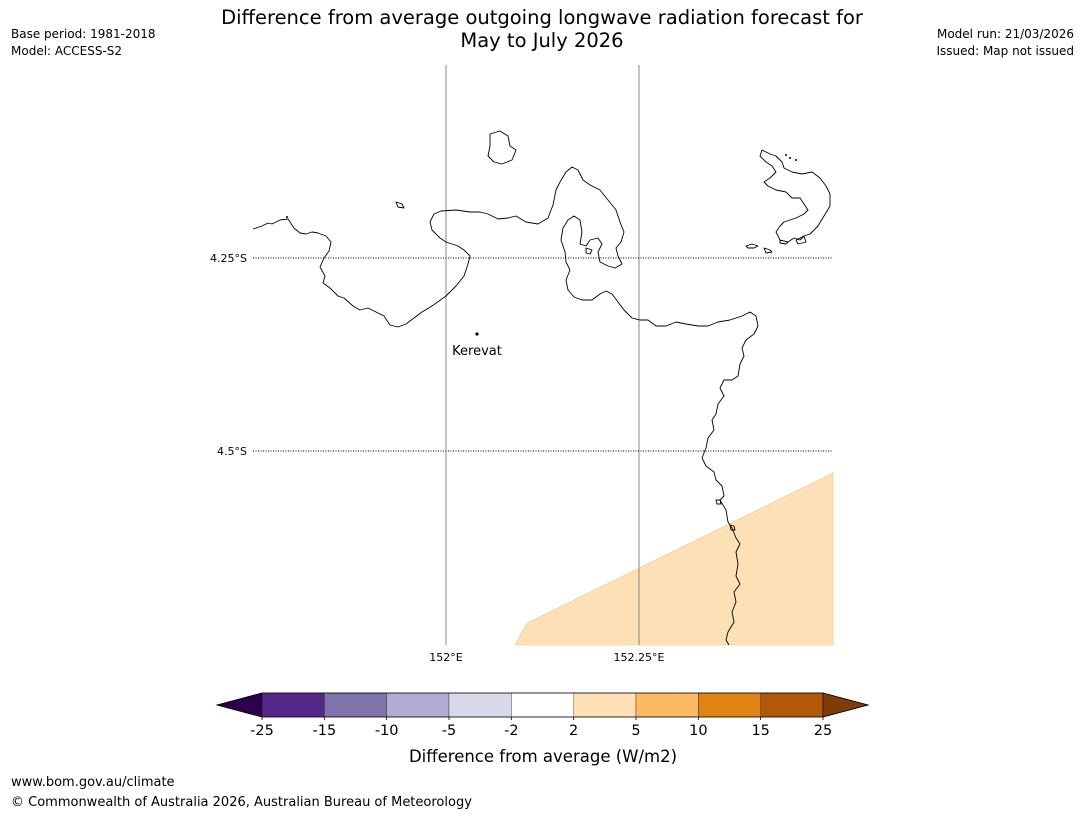  Describe the element at coordinates (511, 731) in the screenshot. I see `colorbar-tick-label: -2` at that location.